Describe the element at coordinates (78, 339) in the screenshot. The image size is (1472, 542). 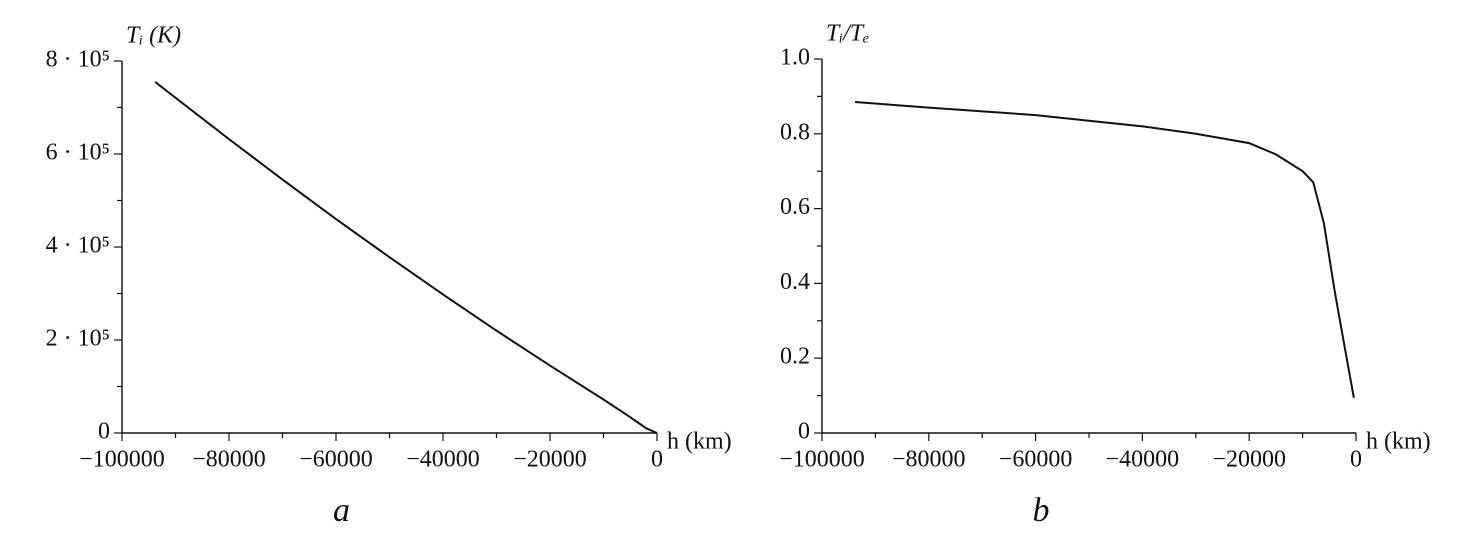
I see `y-tick-label: 2 · 10⁵` at that location.